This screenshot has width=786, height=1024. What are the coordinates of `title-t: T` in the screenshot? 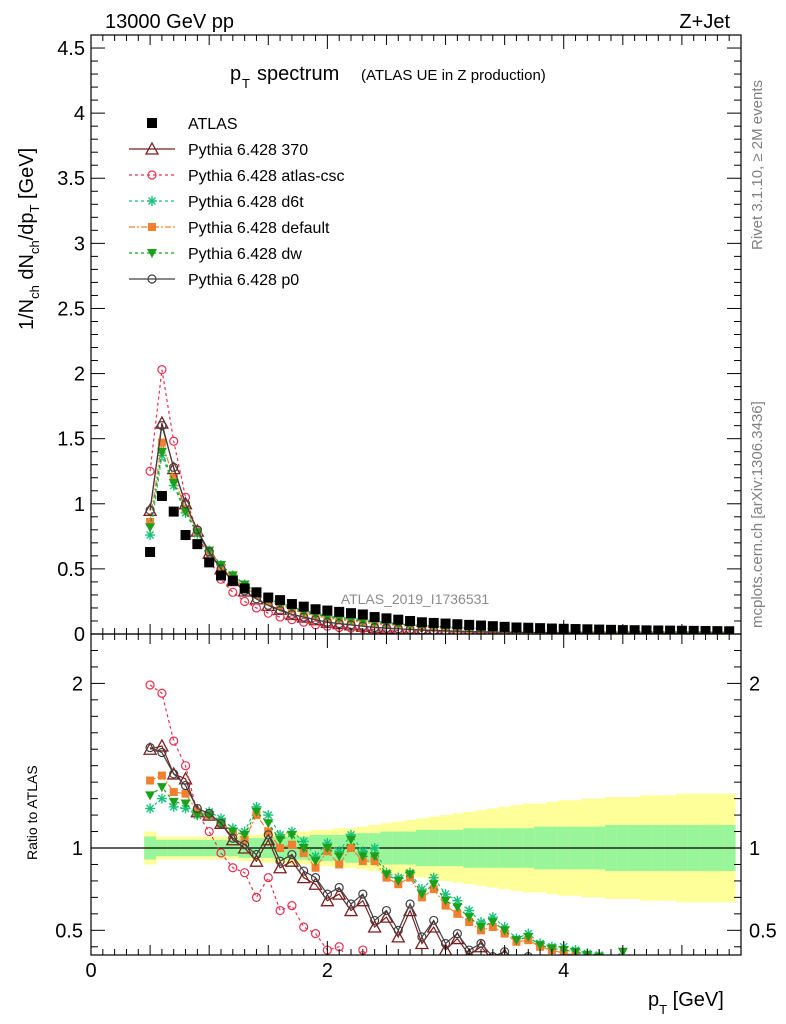 It's located at (246, 83).